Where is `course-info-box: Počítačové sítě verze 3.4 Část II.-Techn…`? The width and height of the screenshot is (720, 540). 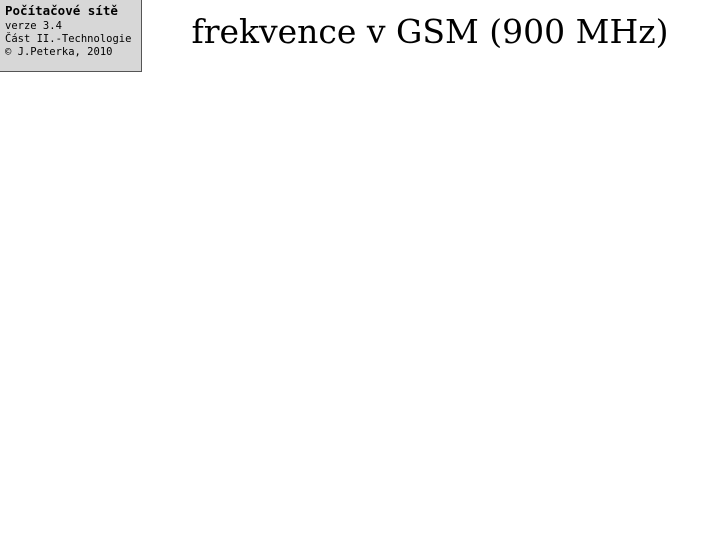
course-info-box: Počítačové sítě verze 3.4 Část II.-Techn… is located at coordinates (71, 36).